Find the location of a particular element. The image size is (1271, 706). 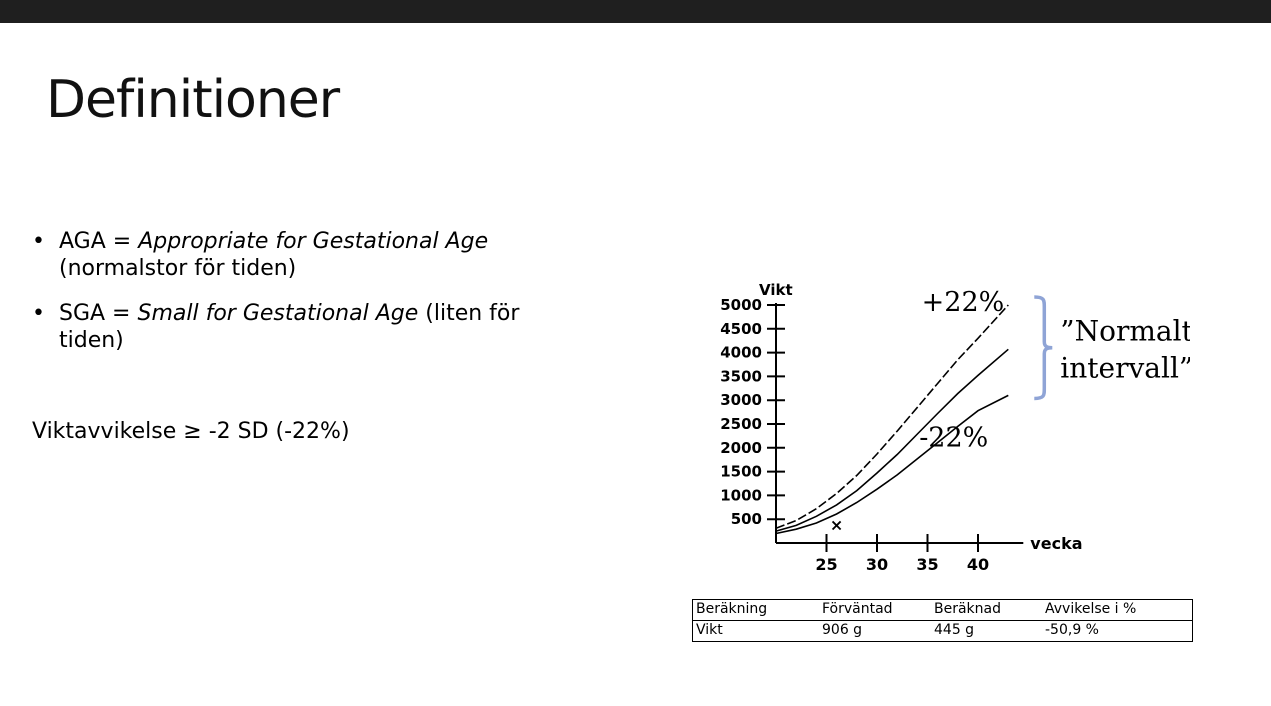

bullet-sga-explanation: tiden) is located at coordinates (91, 340).